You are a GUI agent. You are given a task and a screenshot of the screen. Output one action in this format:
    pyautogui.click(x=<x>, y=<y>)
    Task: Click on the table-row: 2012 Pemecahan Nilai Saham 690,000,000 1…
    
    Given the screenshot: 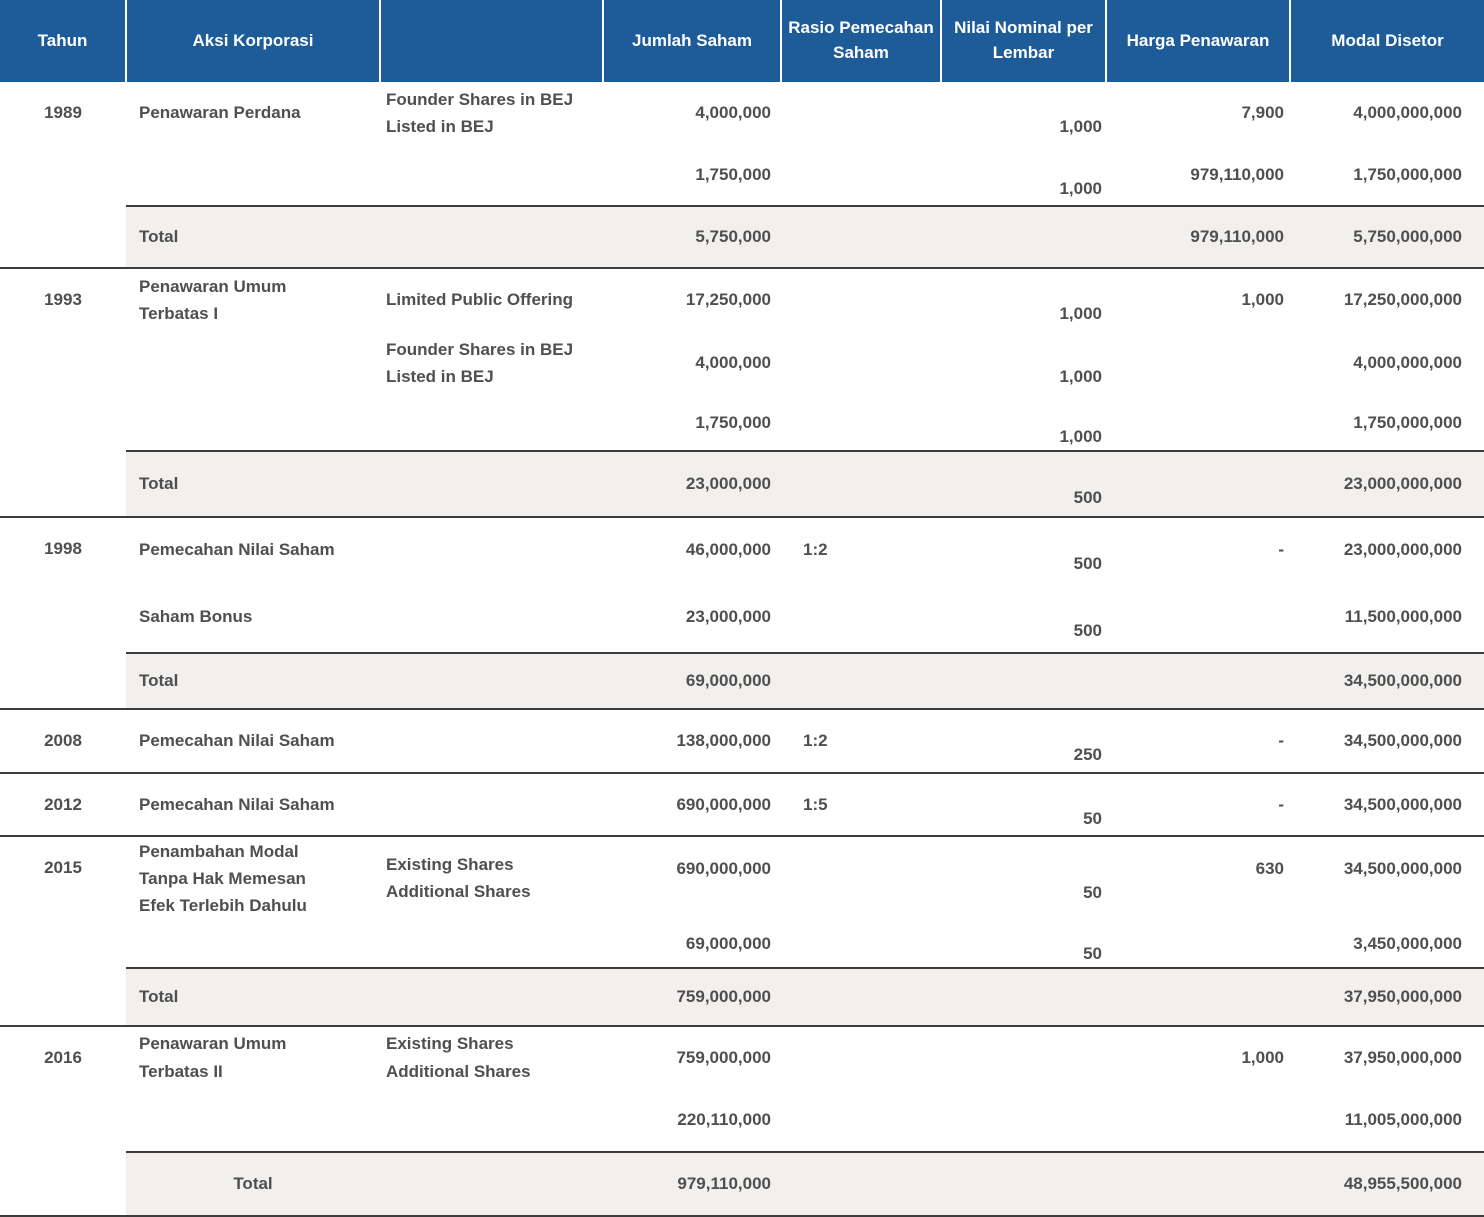 What is the action you would take?
    pyautogui.click(x=742, y=804)
    